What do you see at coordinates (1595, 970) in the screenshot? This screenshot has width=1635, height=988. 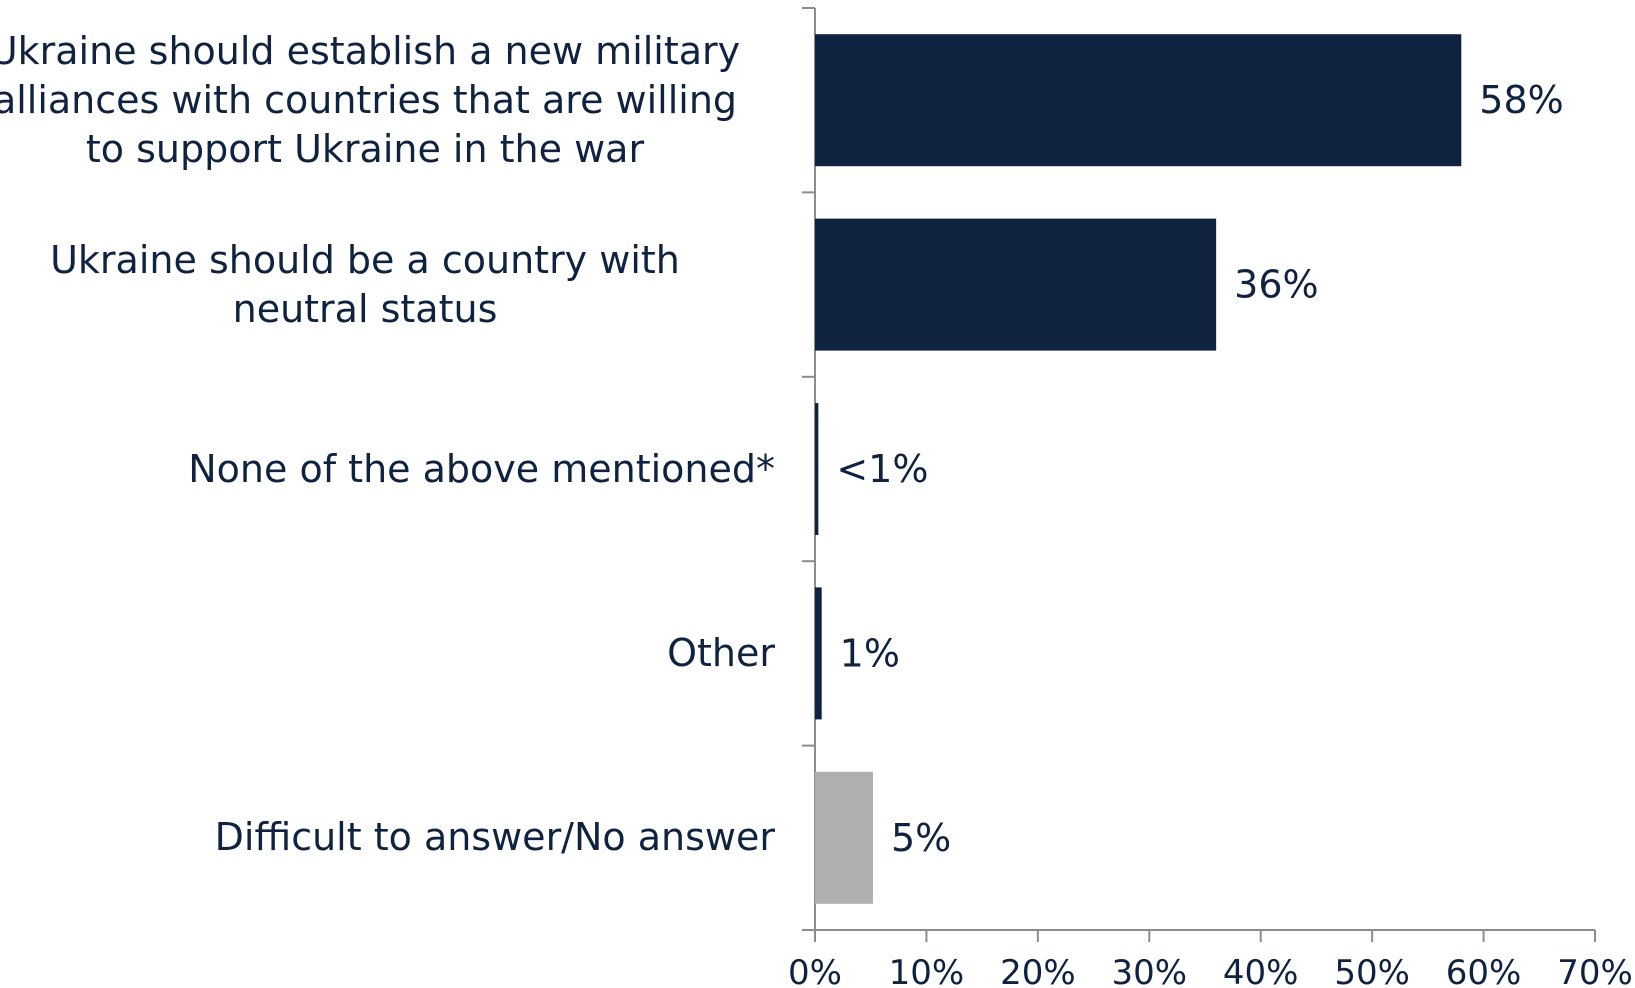 I see `x-tick-label: 70%` at bounding box center [1595, 970].